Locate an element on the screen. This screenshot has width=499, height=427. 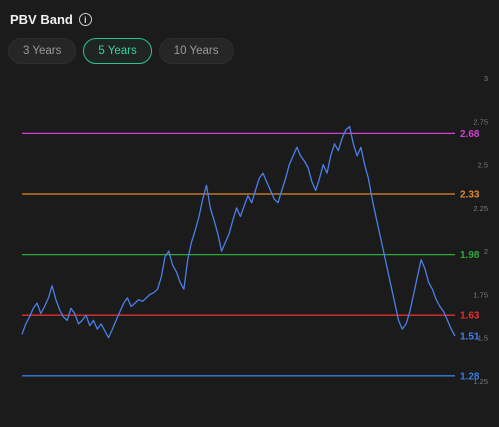
y-tick-label: 1.5 is located at coordinates (483, 338).